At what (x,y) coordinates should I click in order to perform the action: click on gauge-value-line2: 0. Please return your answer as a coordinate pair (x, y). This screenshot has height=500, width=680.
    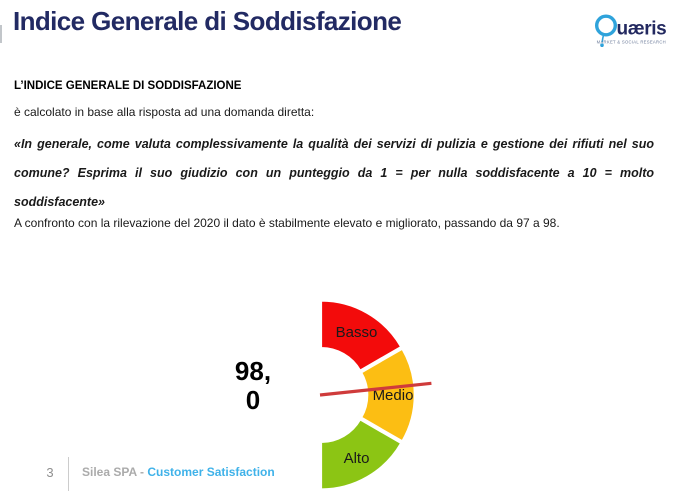
    Looking at the image, I should click on (253, 400).